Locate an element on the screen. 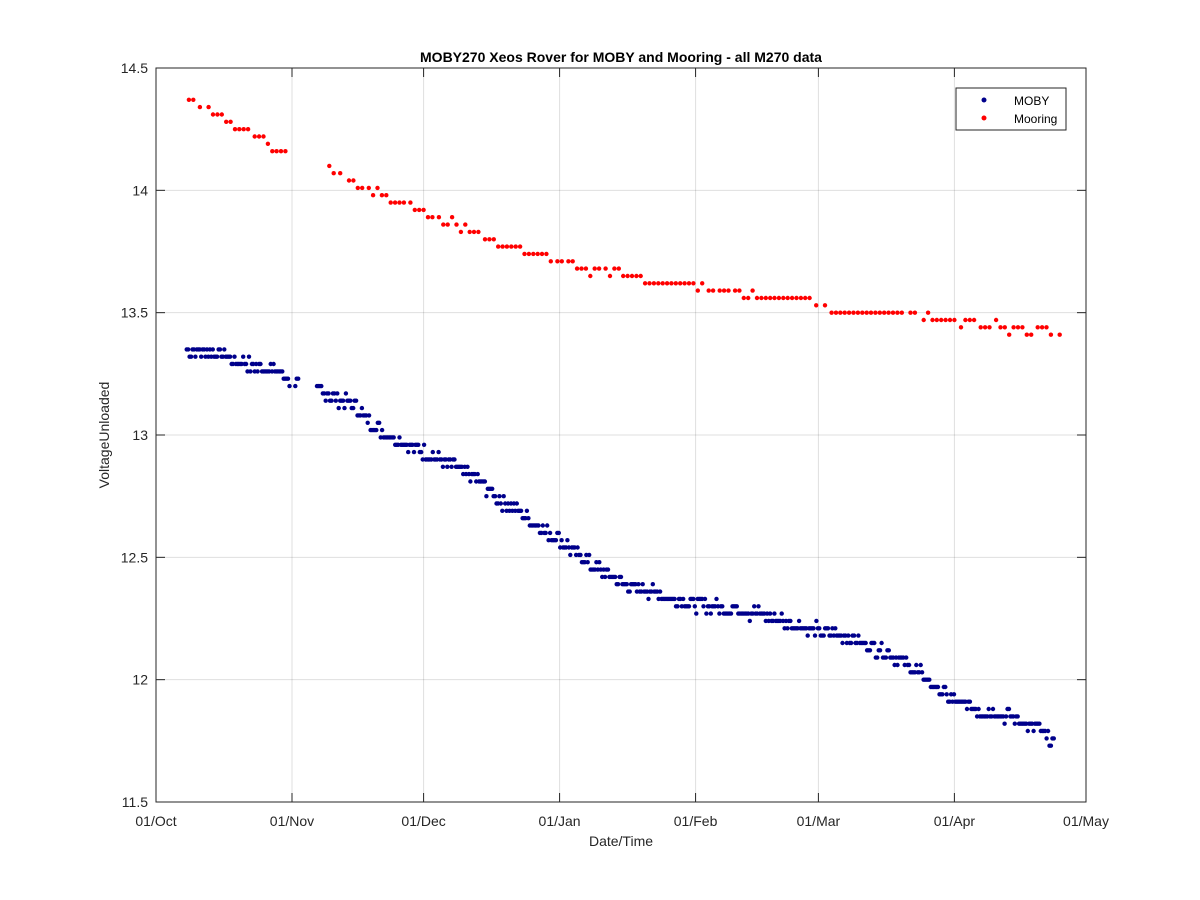 Image resolution: width=1200 pixels, height=900 pixels. y-tick-label: 13 is located at coordinates (140, 435).